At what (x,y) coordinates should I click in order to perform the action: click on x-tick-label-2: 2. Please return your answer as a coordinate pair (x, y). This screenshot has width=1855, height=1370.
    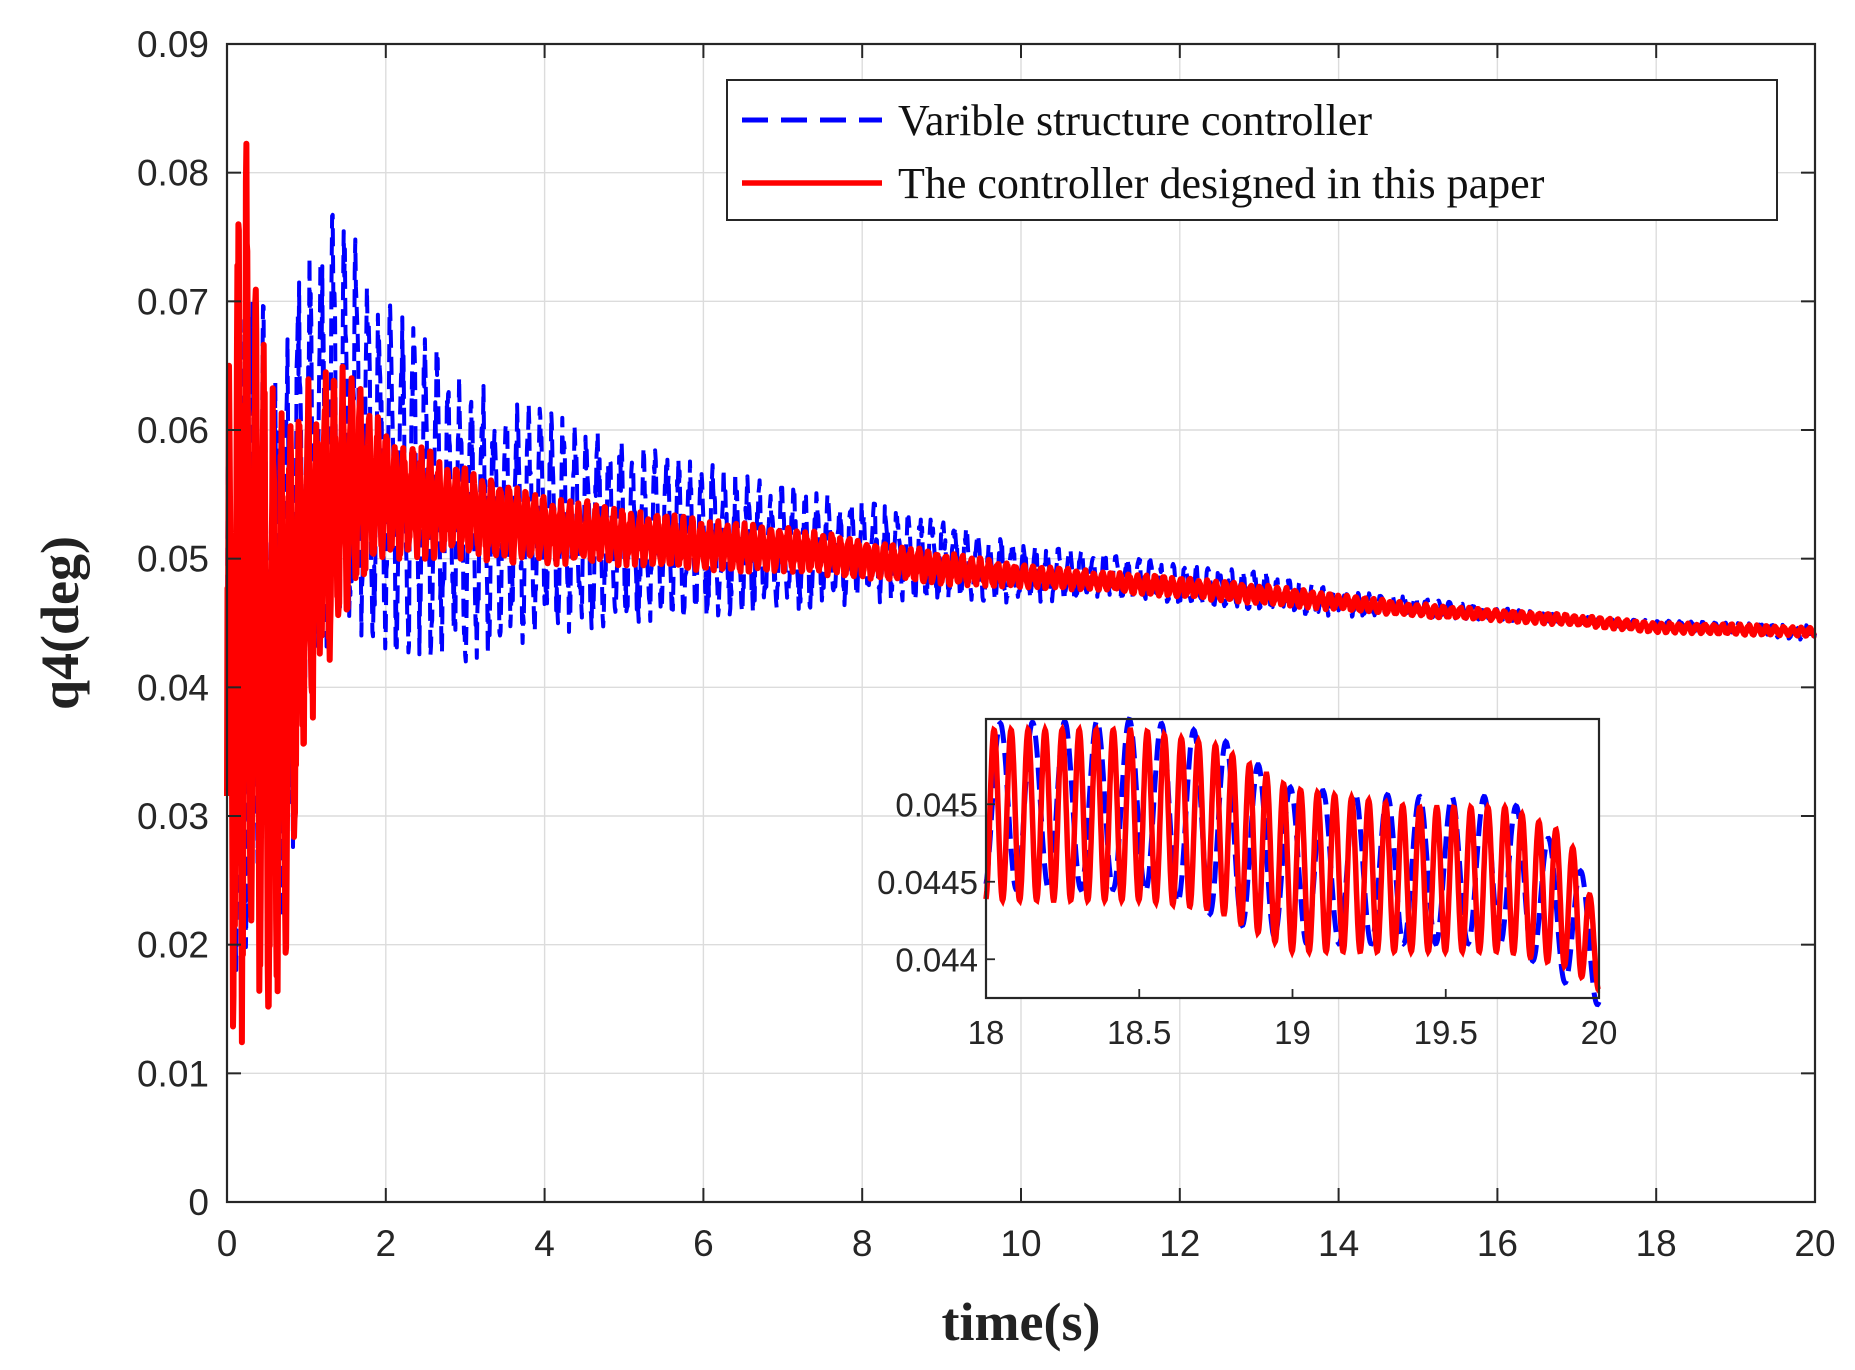
    Looking at the image, I should click on (386, 1243).